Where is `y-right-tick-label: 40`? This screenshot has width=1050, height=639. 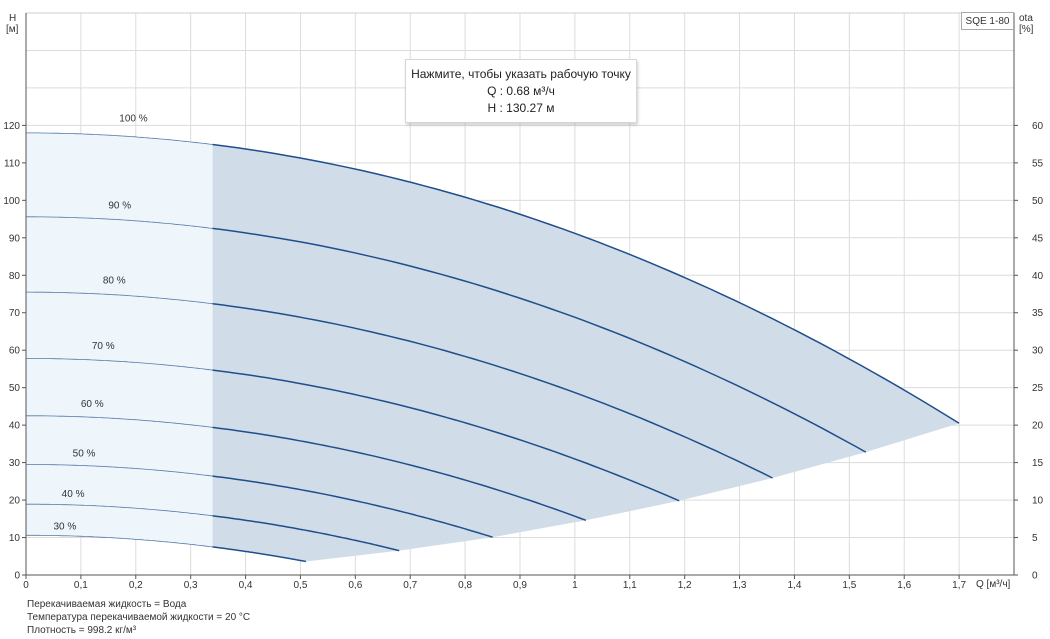
y-right-tick-label: 40 is located at coordinates (1038, 276).